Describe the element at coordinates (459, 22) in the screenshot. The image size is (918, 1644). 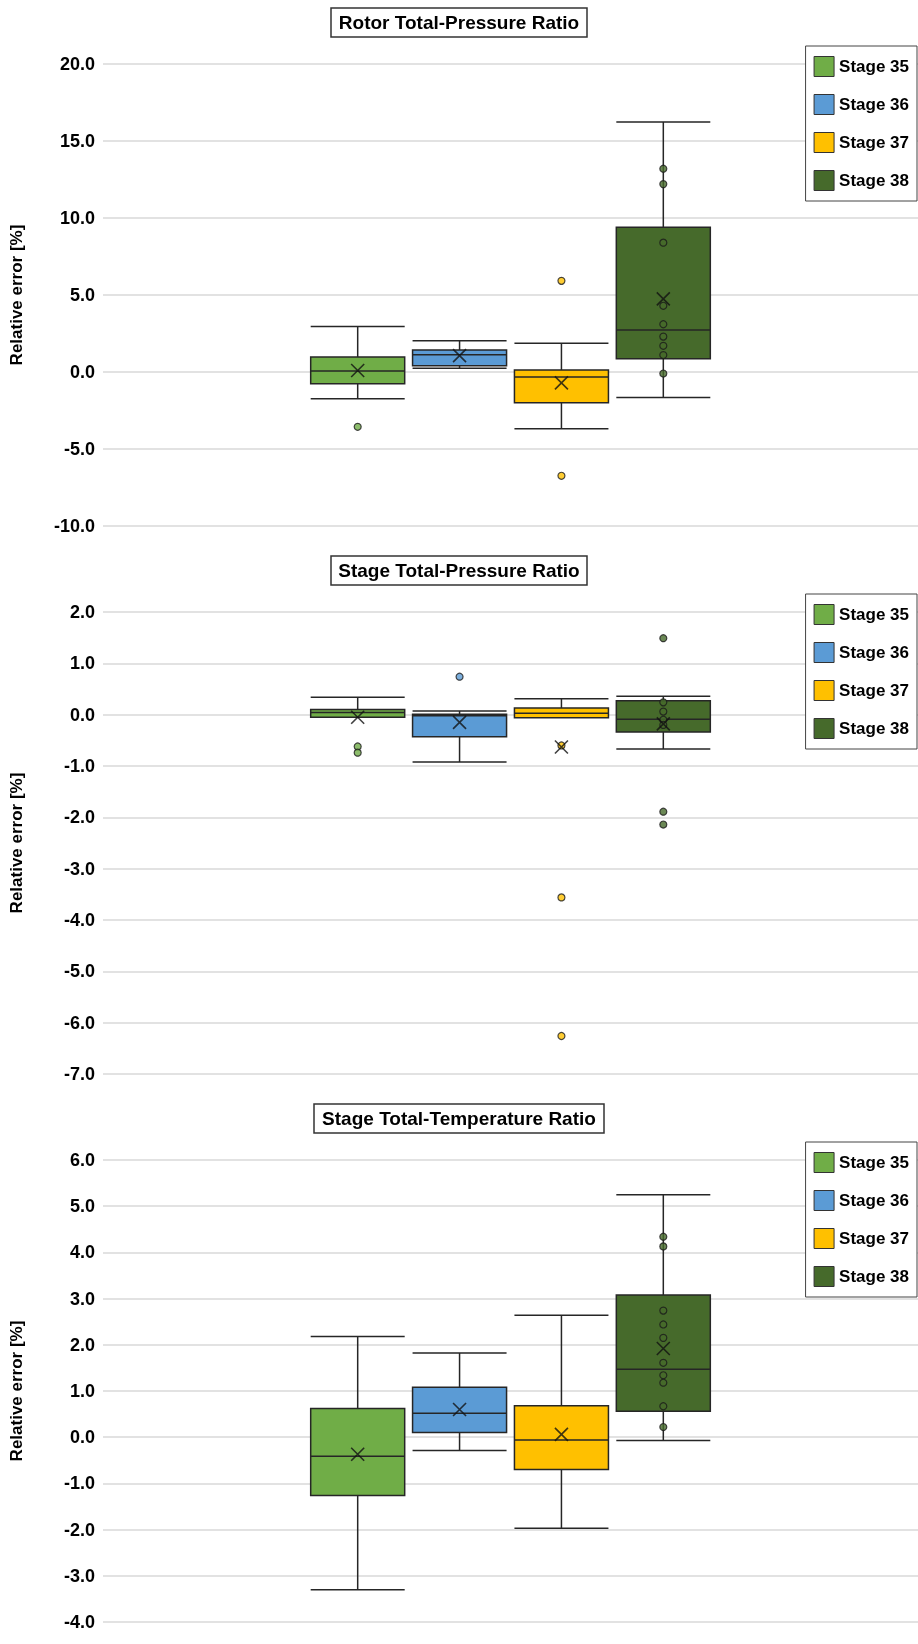
I see `chart-title: Rotor Total-Pressure Ratio` at that location.